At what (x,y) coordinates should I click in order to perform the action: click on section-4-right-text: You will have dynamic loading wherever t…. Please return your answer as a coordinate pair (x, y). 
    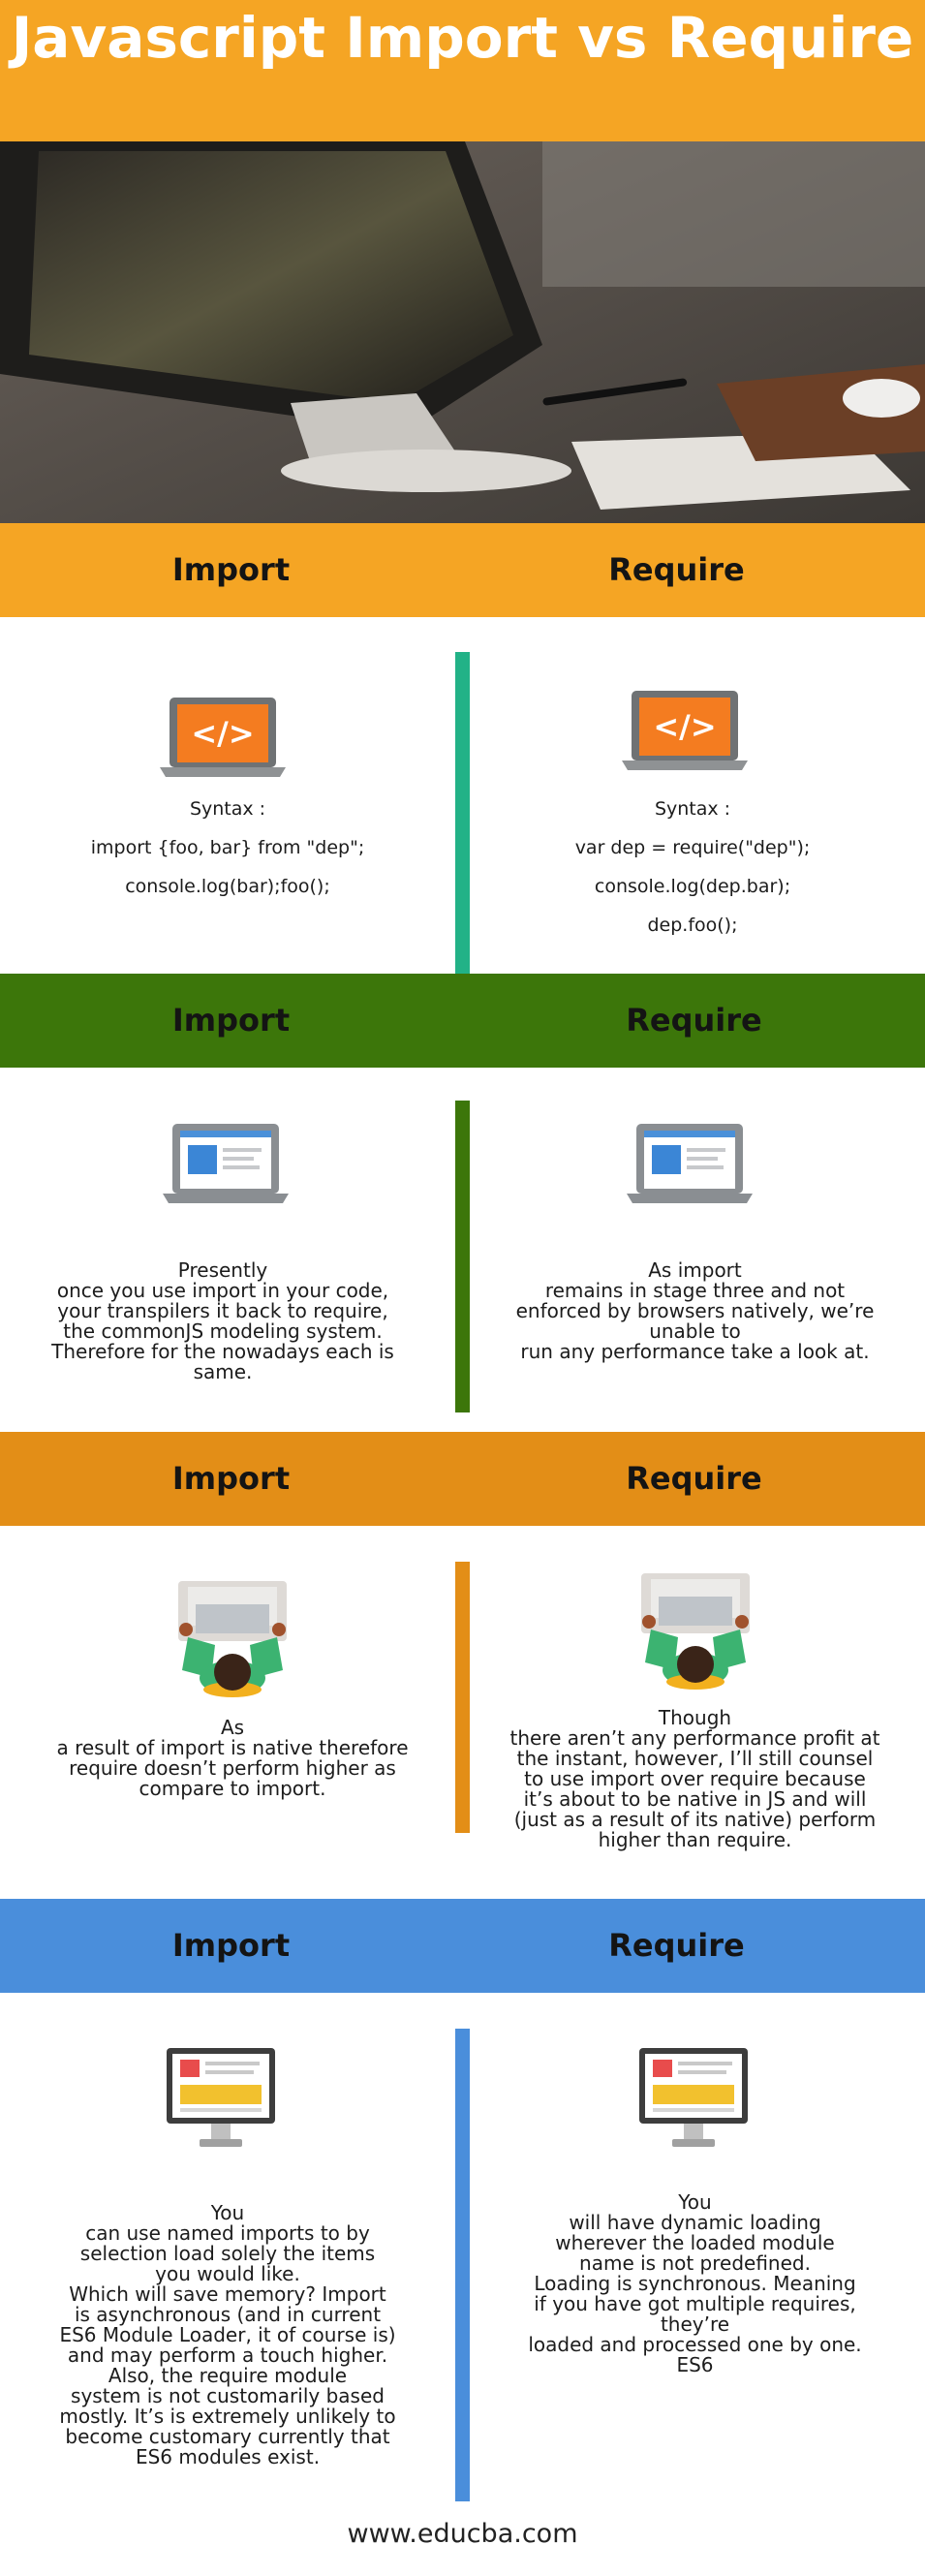
    Looking at the image, I should click on (695, 2283).